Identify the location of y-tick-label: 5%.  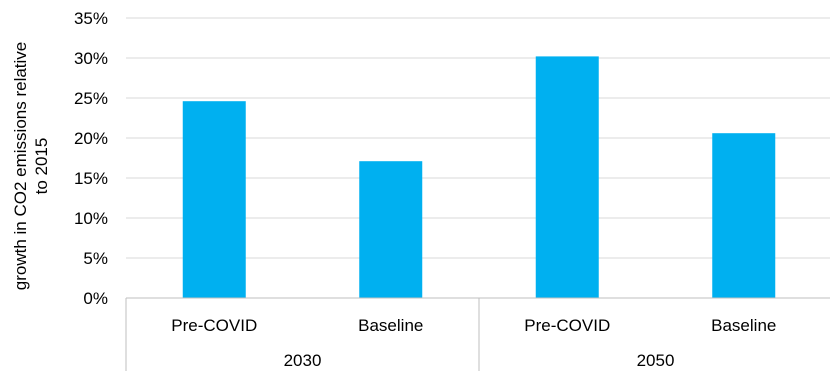
(95, 258).